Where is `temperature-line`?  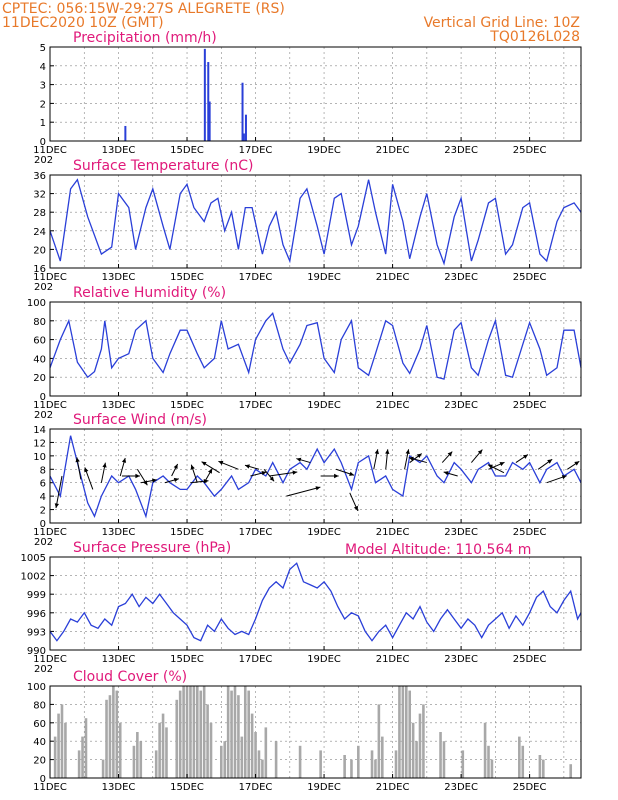 temperature-line is located at coordinates (315, 222).